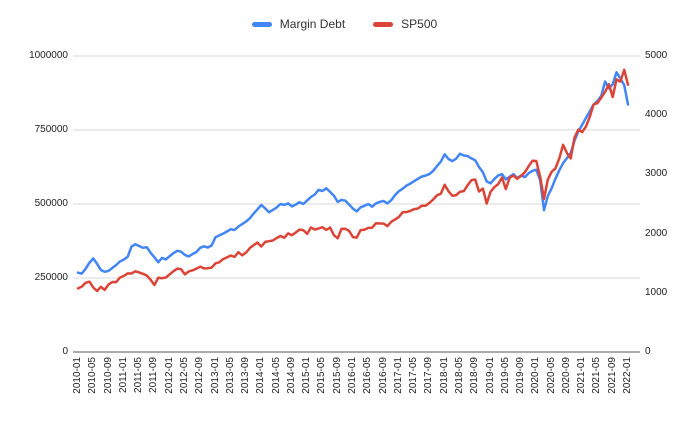  Describe the element at coordinates (276, 375) in the screenshot. I see `x-axis-tick-label: 2014-05` at that location.